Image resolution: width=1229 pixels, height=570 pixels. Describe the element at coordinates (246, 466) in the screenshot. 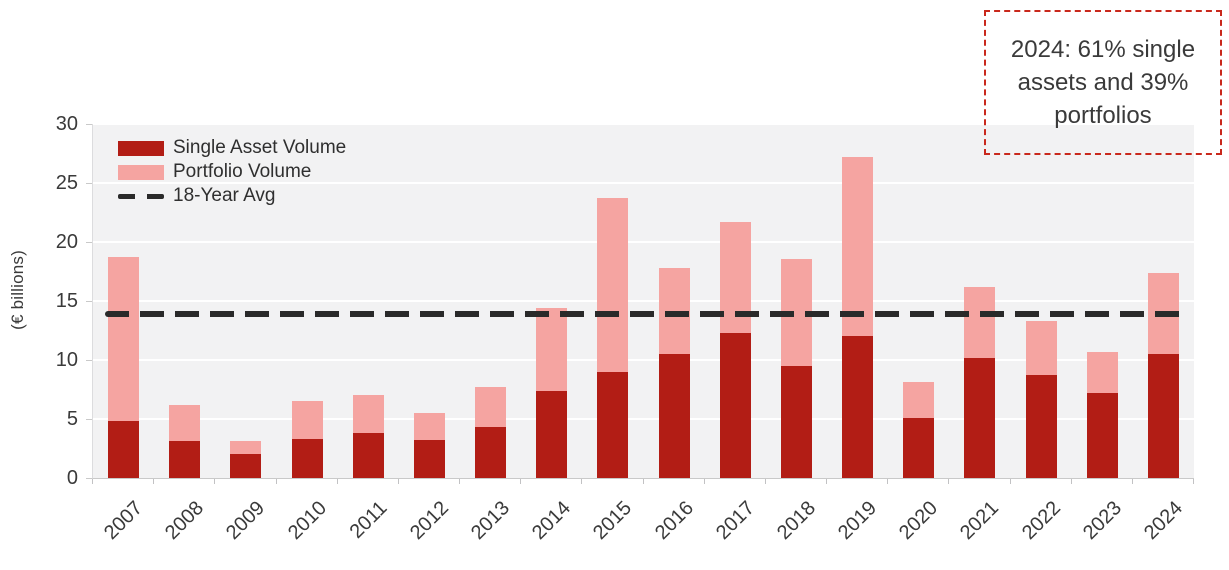

I see `bar-single-2009` at that location.